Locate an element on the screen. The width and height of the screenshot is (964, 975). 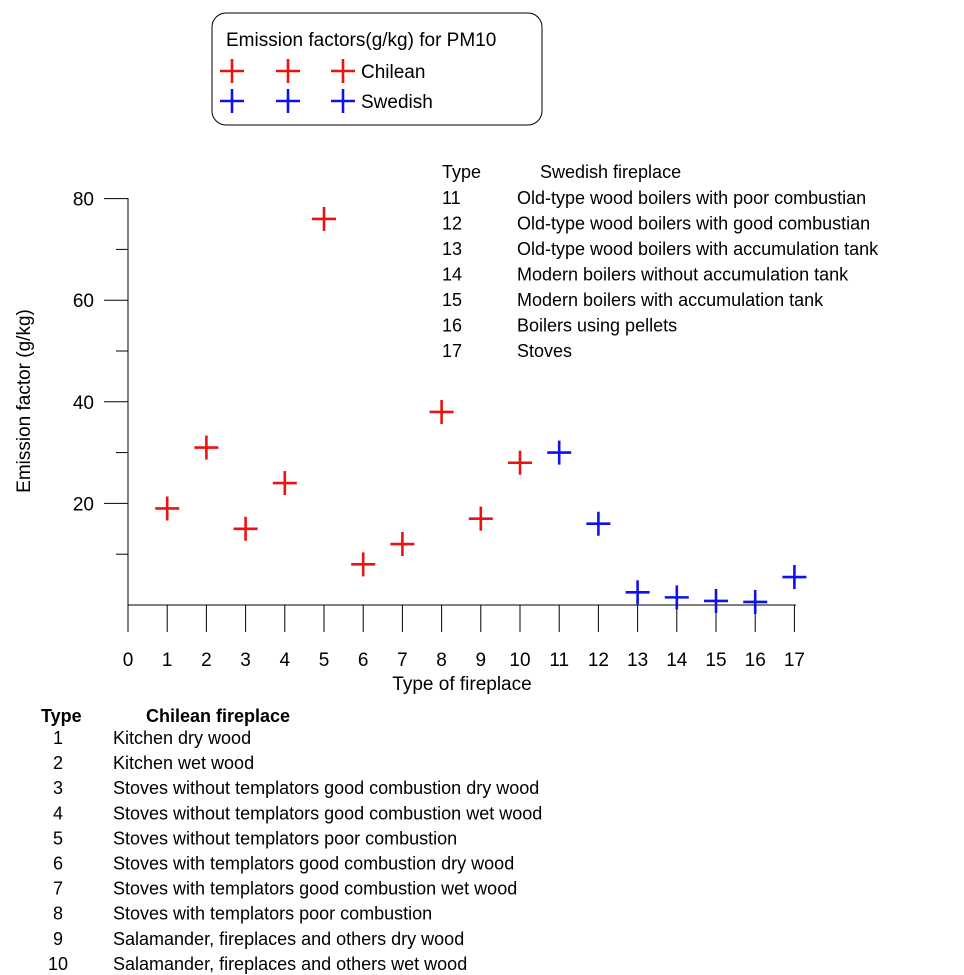
x-tick-label-12: 12 is located at coordinates (598, 660).